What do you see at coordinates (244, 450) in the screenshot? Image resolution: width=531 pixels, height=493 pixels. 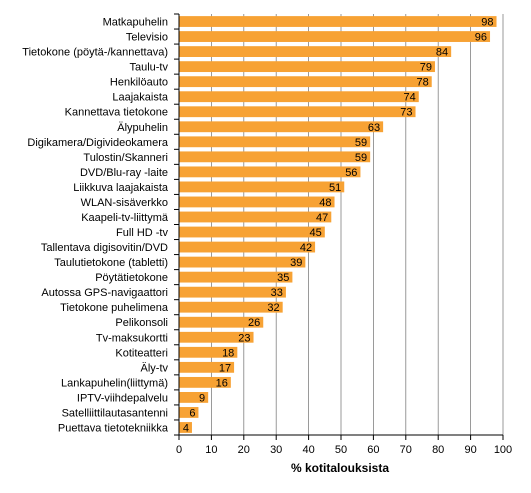 I see `x-tick-label: 20` at bounding box center [244, 450].